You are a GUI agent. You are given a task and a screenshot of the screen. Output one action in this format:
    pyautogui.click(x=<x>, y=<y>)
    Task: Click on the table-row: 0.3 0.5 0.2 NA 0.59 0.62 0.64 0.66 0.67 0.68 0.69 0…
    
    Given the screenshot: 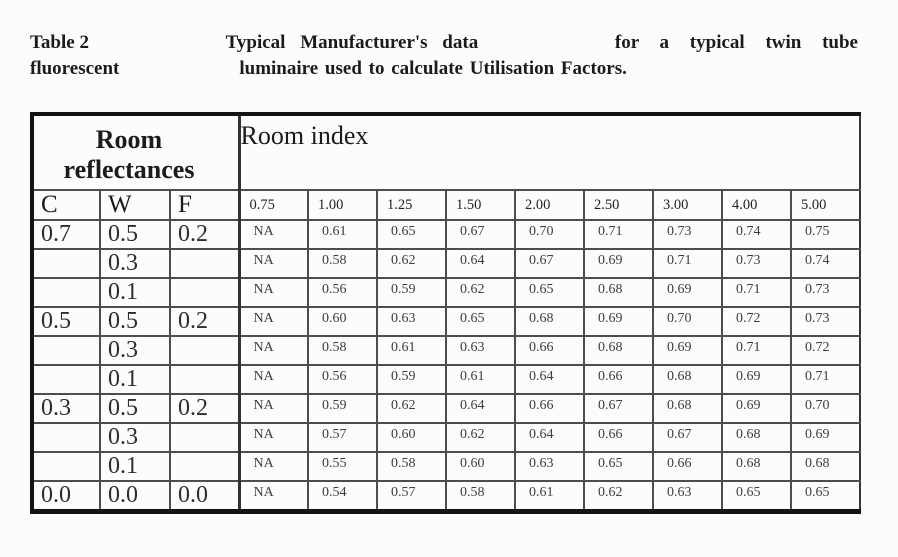 What is the action you would take?
    pyautogui.click(x=446, y=408)
    